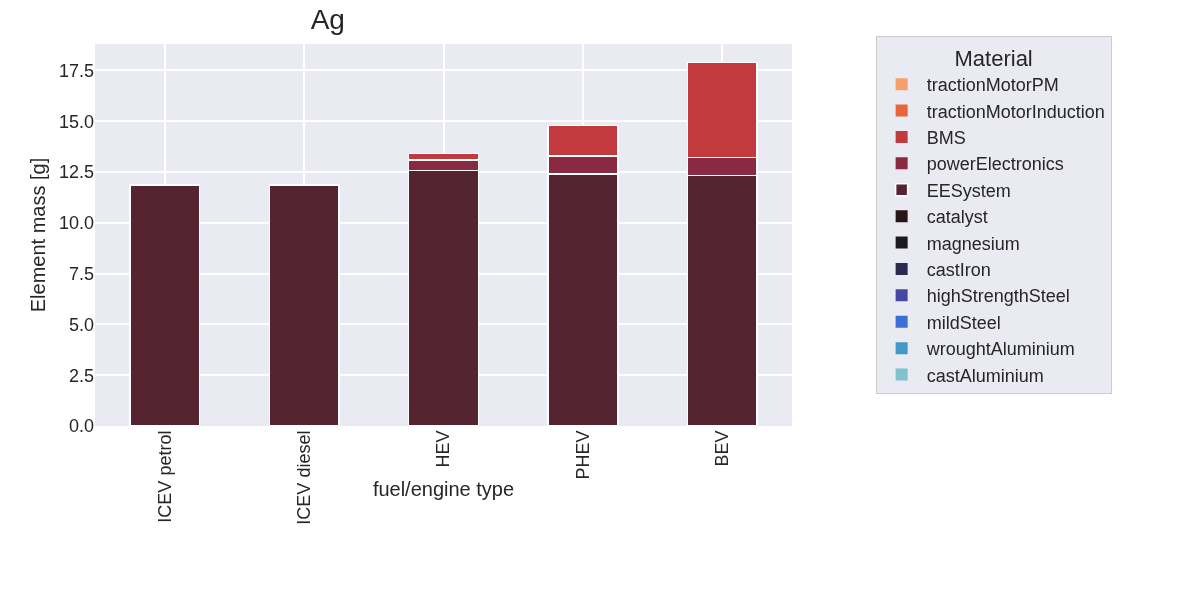 The height and width of the screenshot is (596, 1192). I want to click on y-tick-label: 10.0, so click(76, 223).